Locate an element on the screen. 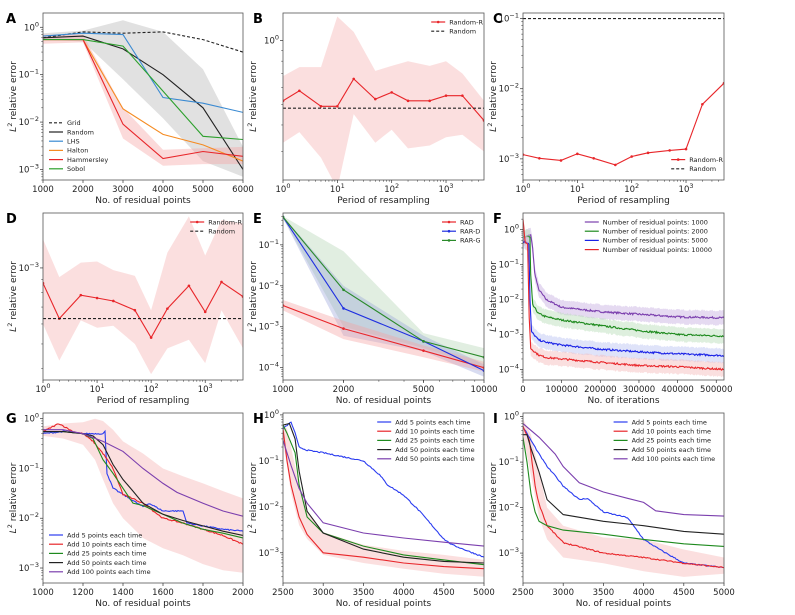 Image resolution: width=795 pixels, height=615 pixels. series-line-sobol is located at coordinates (143, 90).